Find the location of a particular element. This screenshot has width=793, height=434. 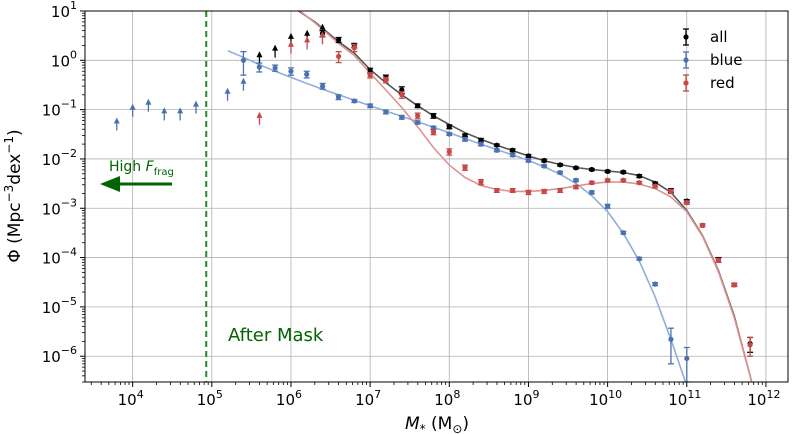

legend-label-red: red is located at coordinates (722, 83).